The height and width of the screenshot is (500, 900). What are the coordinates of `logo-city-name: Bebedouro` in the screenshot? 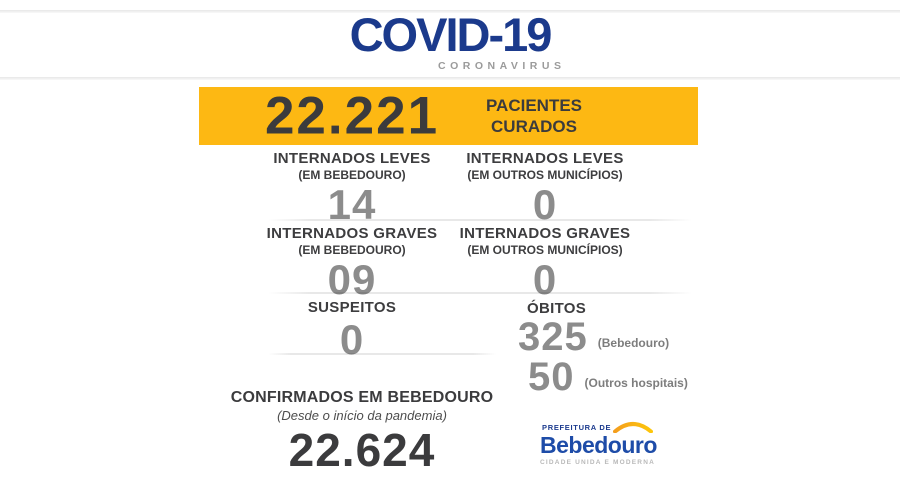 It's located at (598, 445).